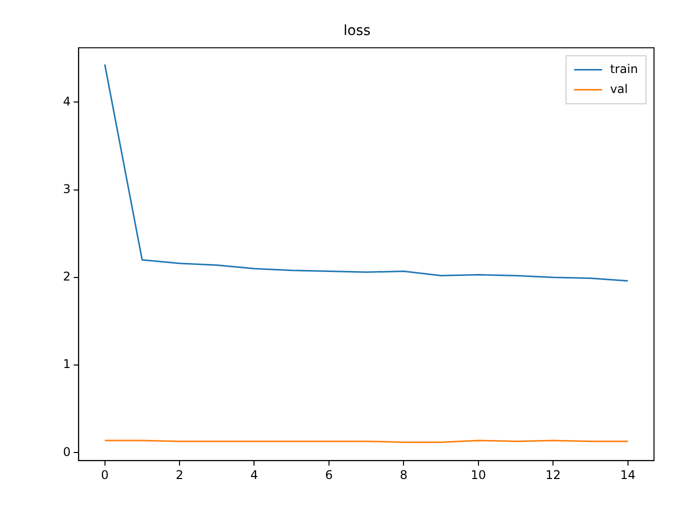 This screenshot has height=511, width=679. I want to click on y-tick-label: 0, so click(66, 451).